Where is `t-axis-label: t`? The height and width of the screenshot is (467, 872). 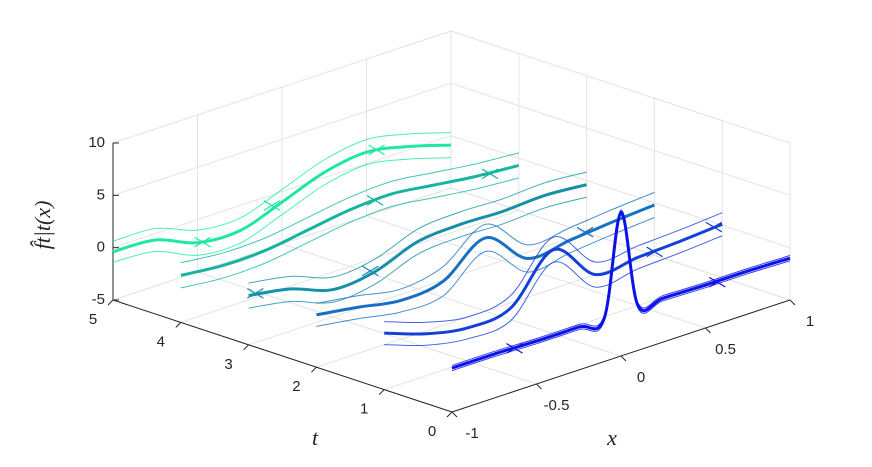
t-axis-label: t is located at coordinates (315, 437).